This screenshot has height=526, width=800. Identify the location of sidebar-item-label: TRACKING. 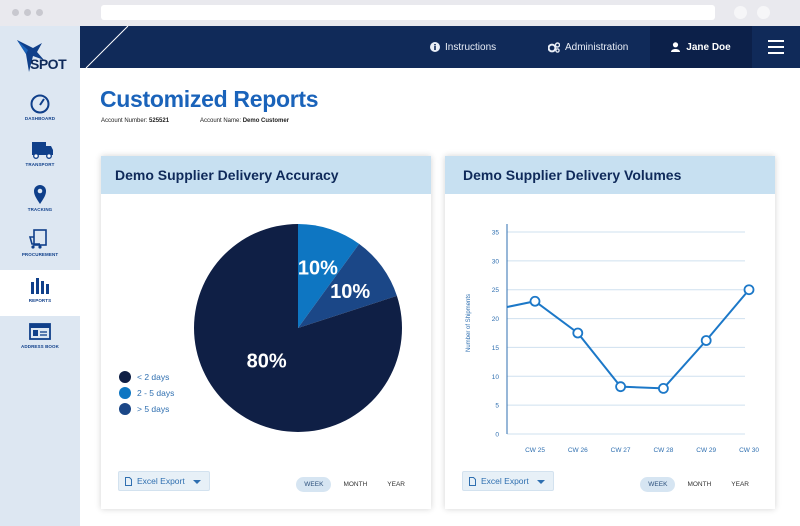
(40, 209).